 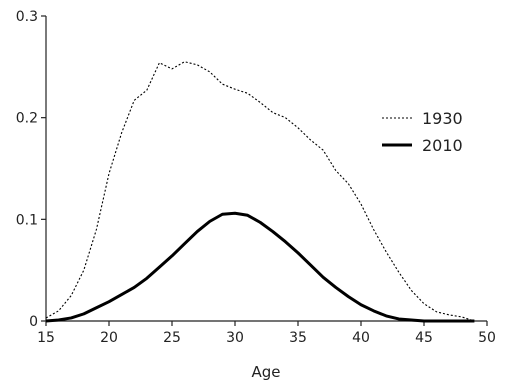 I want to click on y-axis-ticks: 0 0.1 0.2 0.3, so click(x=31, y=169).